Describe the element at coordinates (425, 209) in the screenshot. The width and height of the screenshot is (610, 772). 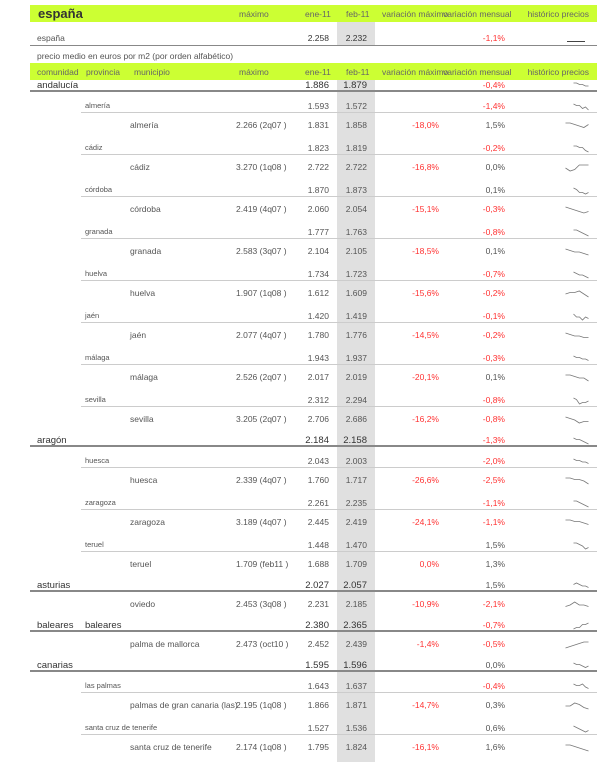
I see `var-max-value: -15,1%` at that location.